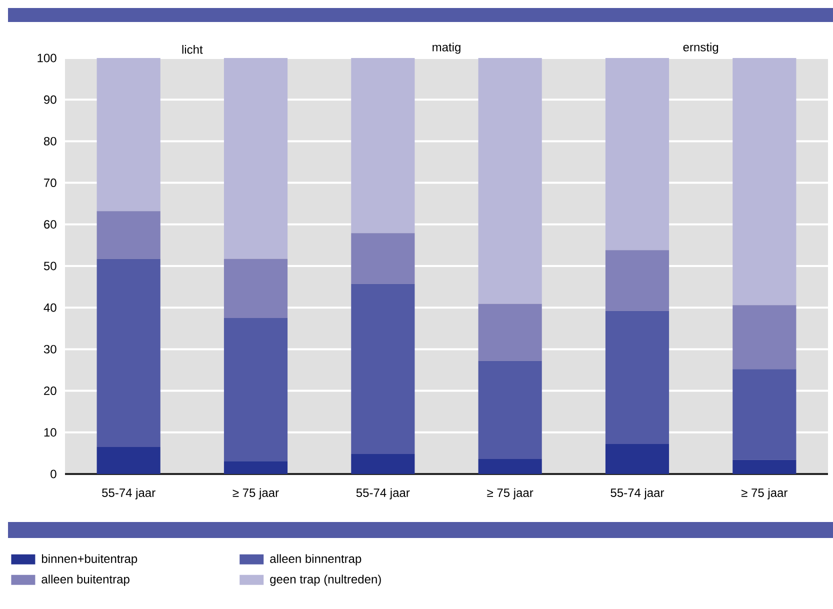 This screenshot has width=833, height=609. I want to click on y-tick-label: 100, so click(47, 58).